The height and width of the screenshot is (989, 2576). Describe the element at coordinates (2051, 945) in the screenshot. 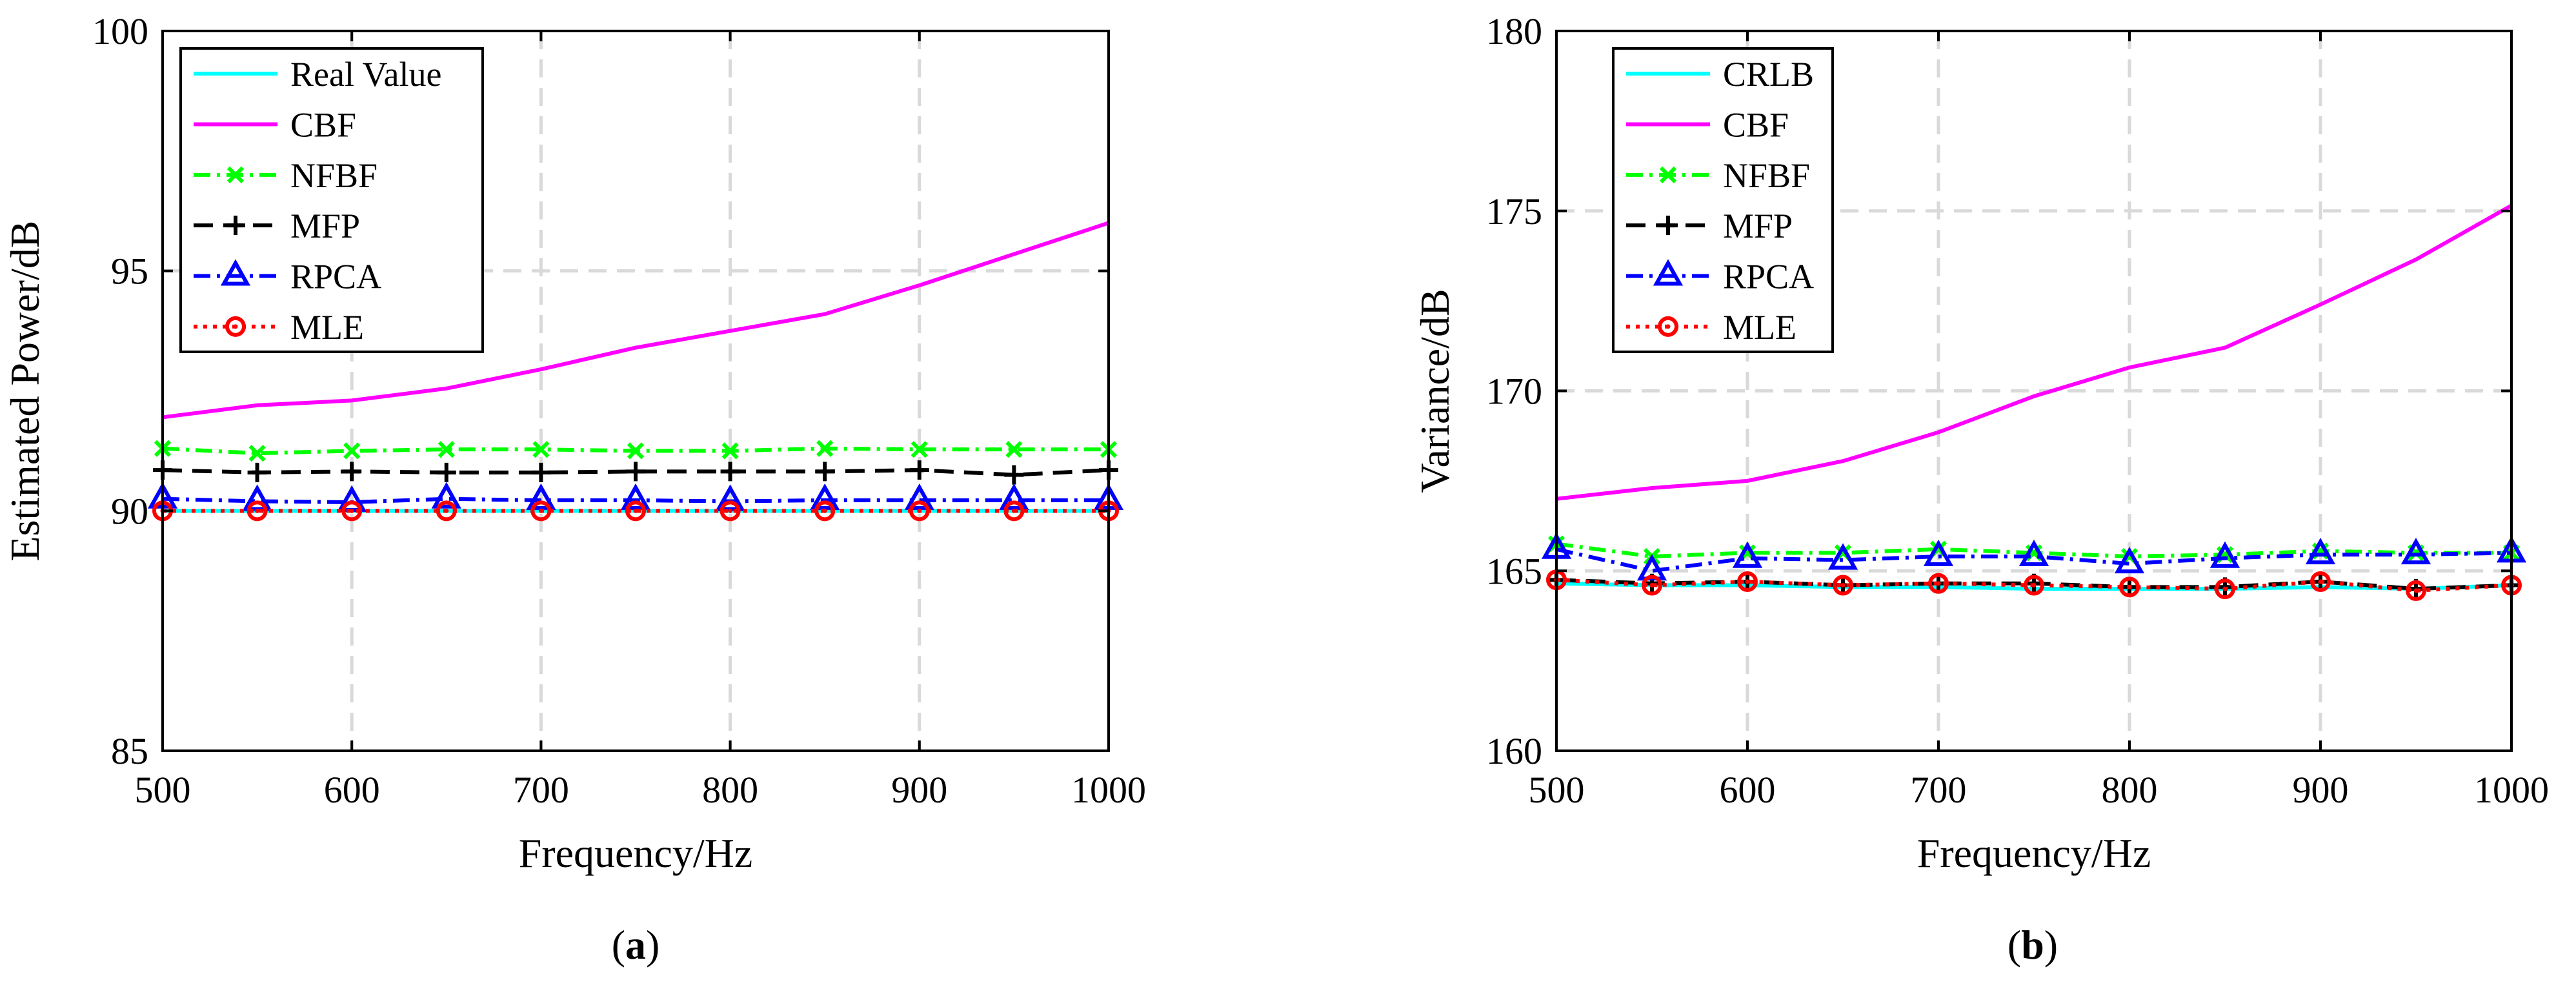

I see `caption-close: )` at that location.